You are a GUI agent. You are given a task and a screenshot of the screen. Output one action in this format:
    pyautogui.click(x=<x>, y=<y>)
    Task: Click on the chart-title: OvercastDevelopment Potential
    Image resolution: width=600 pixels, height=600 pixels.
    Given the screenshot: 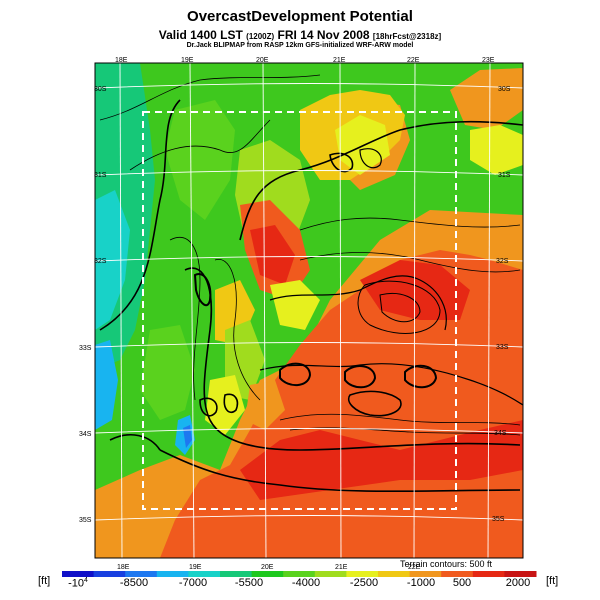 What is the action you would take?
    pyautogui.click(x=300, y=16)
    